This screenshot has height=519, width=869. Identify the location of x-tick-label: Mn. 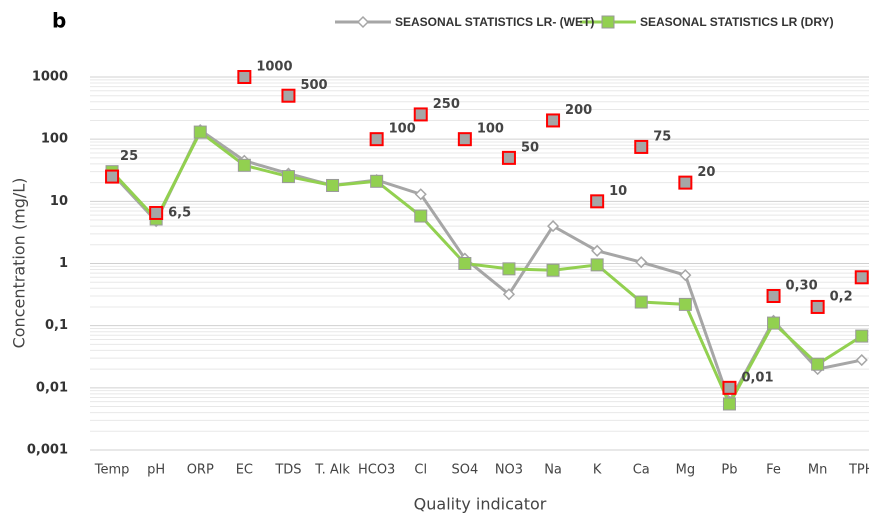
(817, 470).